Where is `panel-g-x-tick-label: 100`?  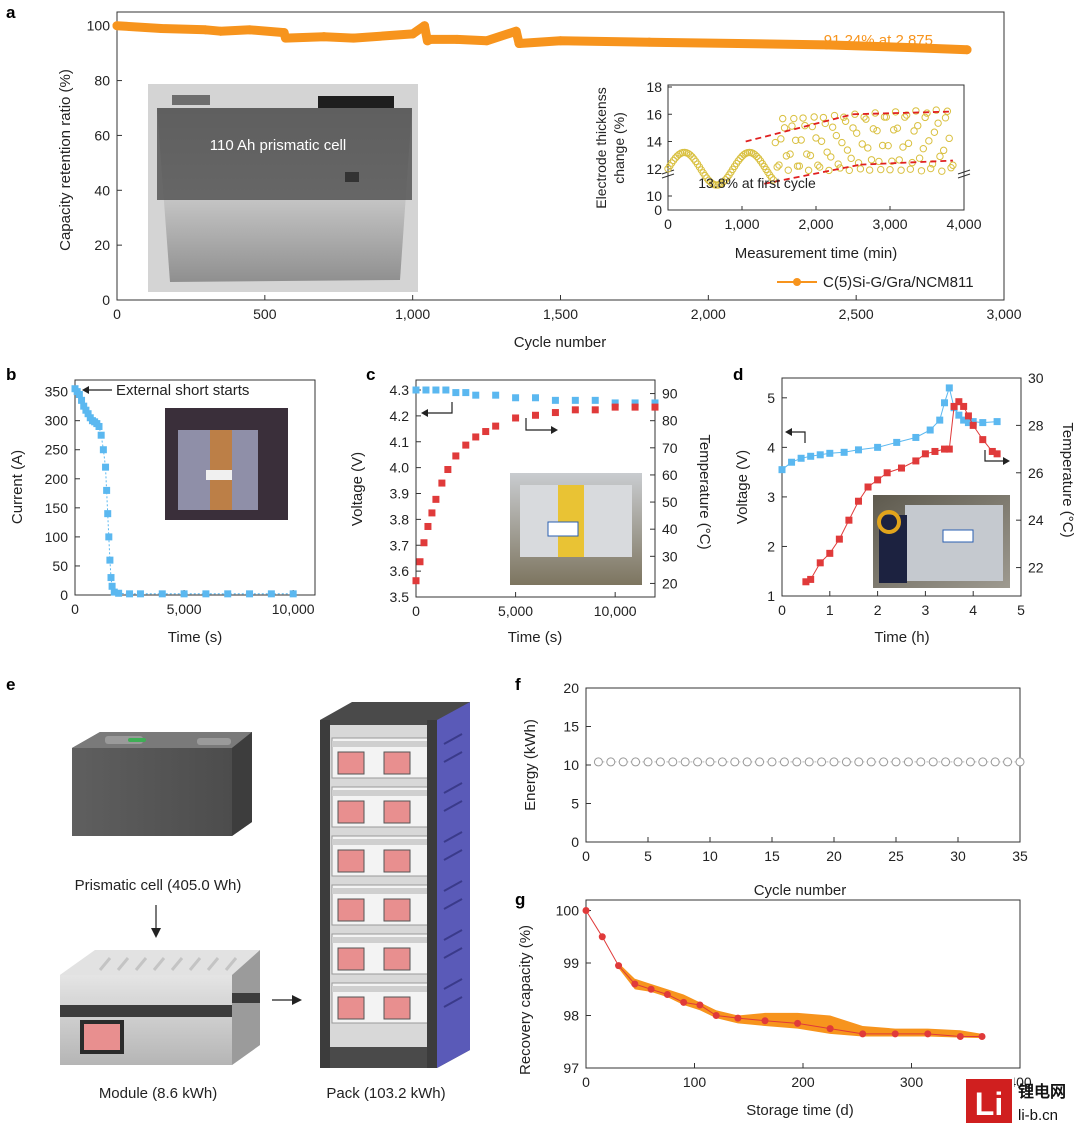
panel-g-x-tick-label: 100 is located at coordinates (695, 1082).